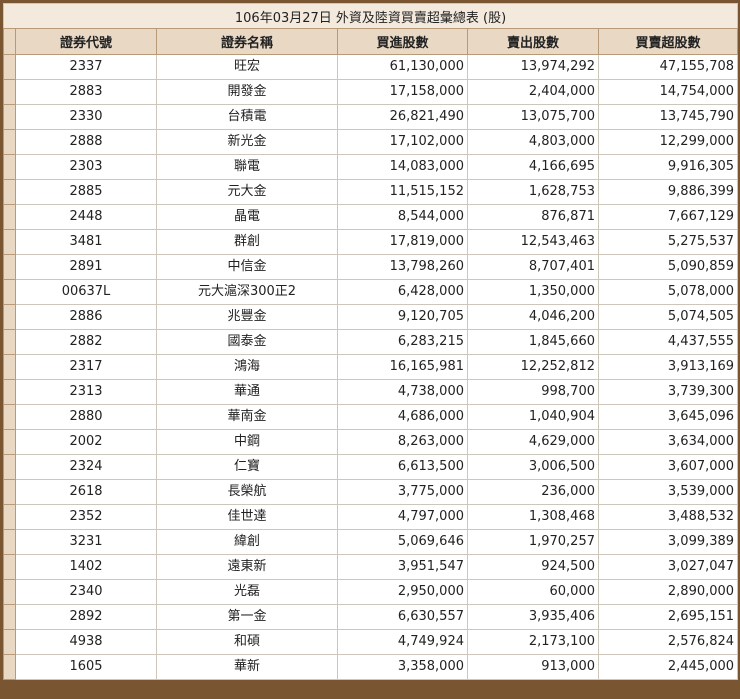 This screenshot has height=699, width=740. I want to click on stock-code-cell: 1402, so click(86, 567).